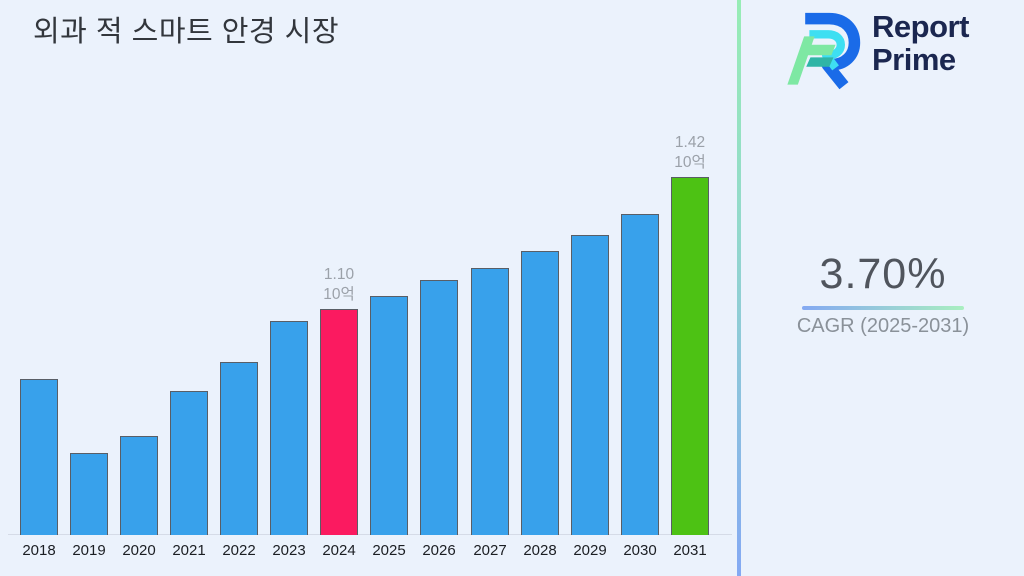  I want to click on brand-name-line2: Prime, so click(914, 59).